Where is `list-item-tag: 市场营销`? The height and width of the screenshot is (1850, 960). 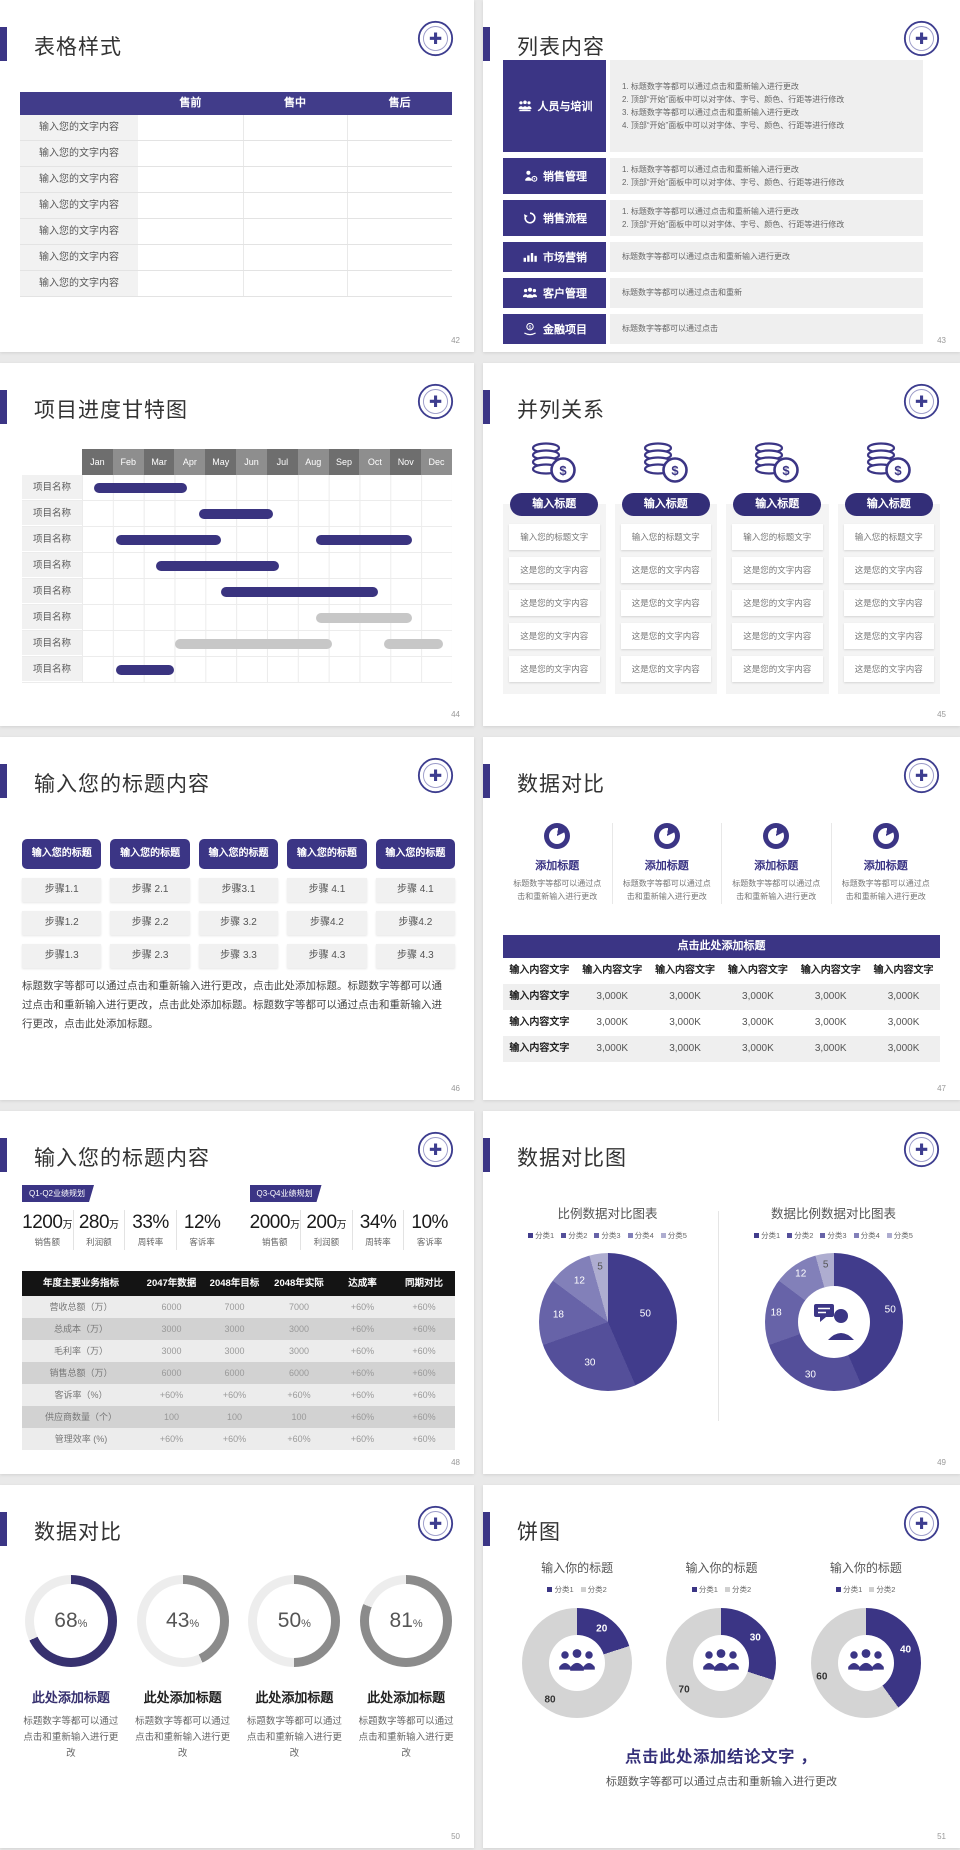
list-item-tag: 市场营销 is located at coordinates (554, 257).